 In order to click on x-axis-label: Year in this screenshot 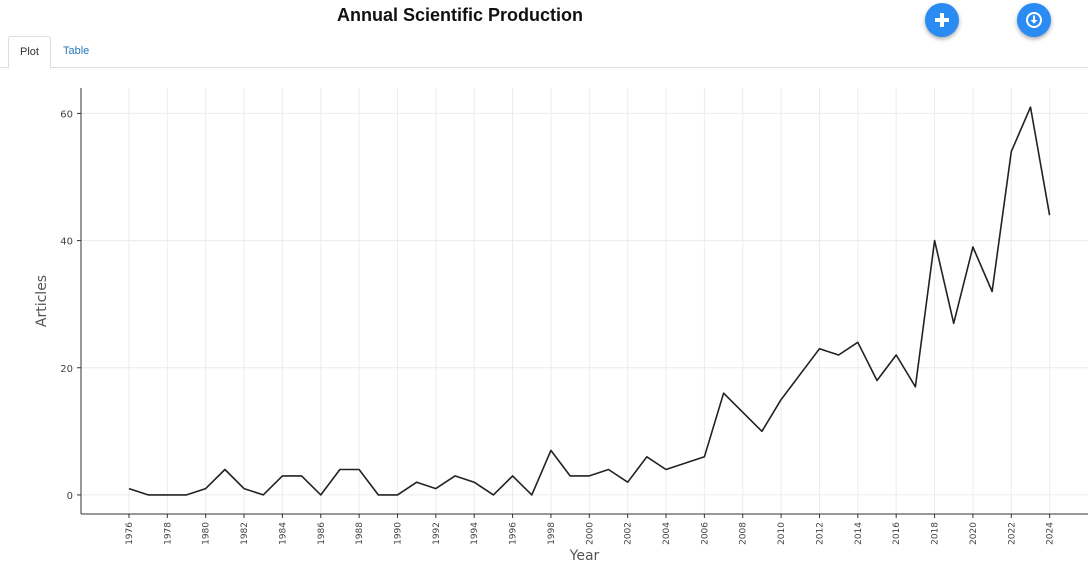, I will do `click(584, 556)`.